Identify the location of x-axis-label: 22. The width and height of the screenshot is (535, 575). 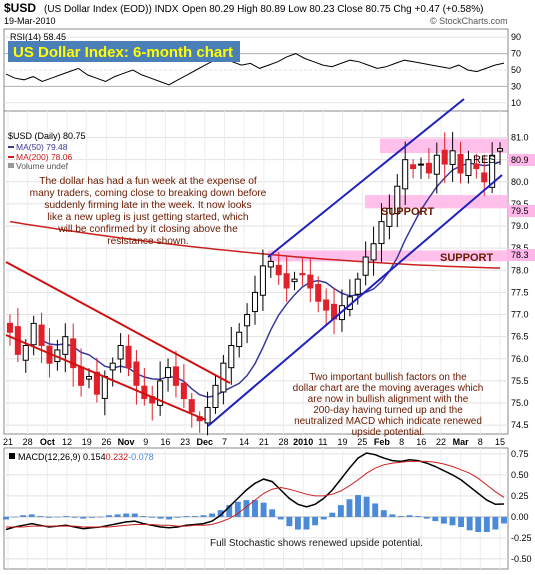
(441, 442).